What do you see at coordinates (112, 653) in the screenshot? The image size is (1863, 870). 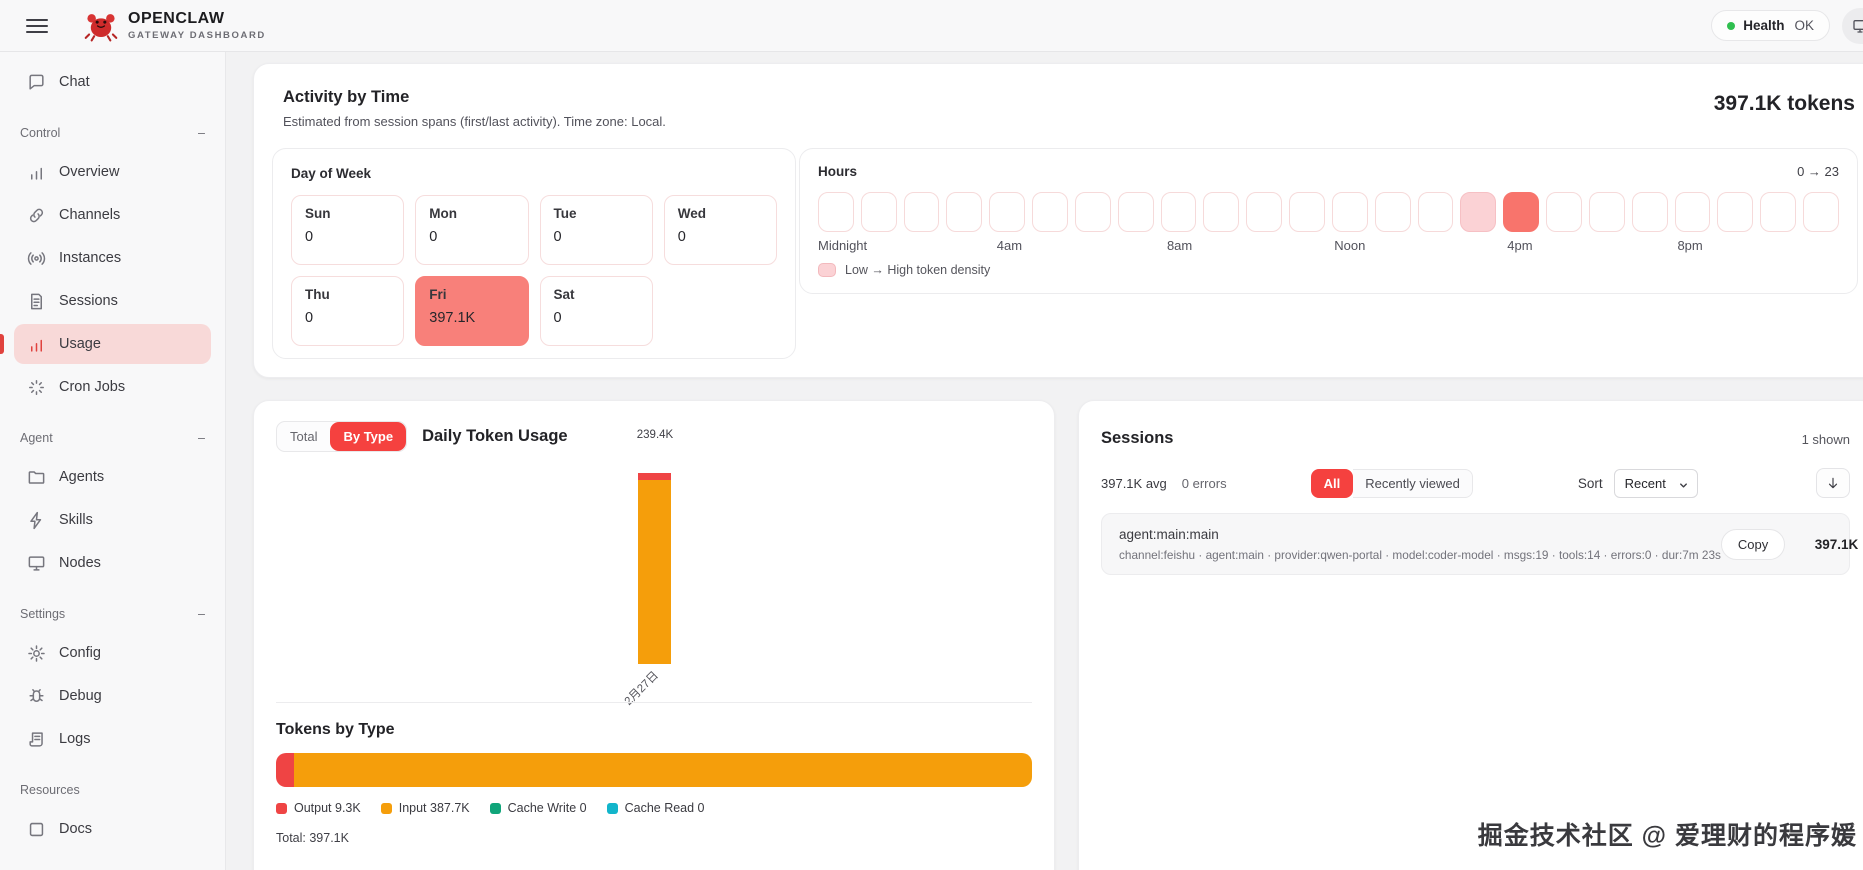 I see `sidebar-item-config: Config` at bounding box center [112, 653].